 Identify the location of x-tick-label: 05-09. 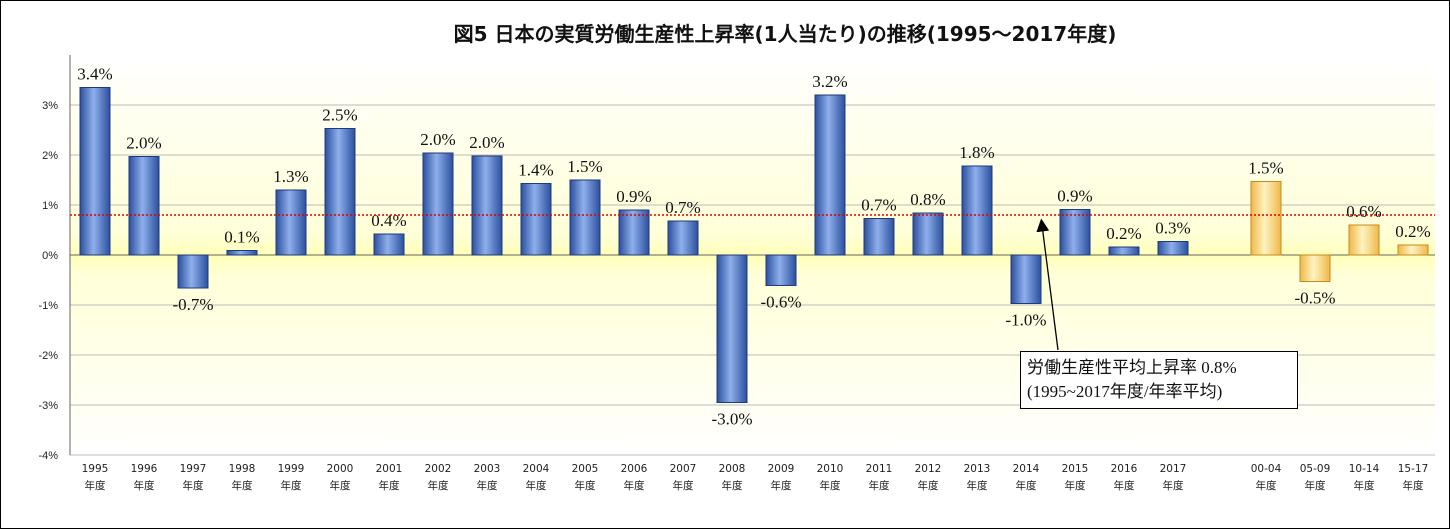
(1315, 469).